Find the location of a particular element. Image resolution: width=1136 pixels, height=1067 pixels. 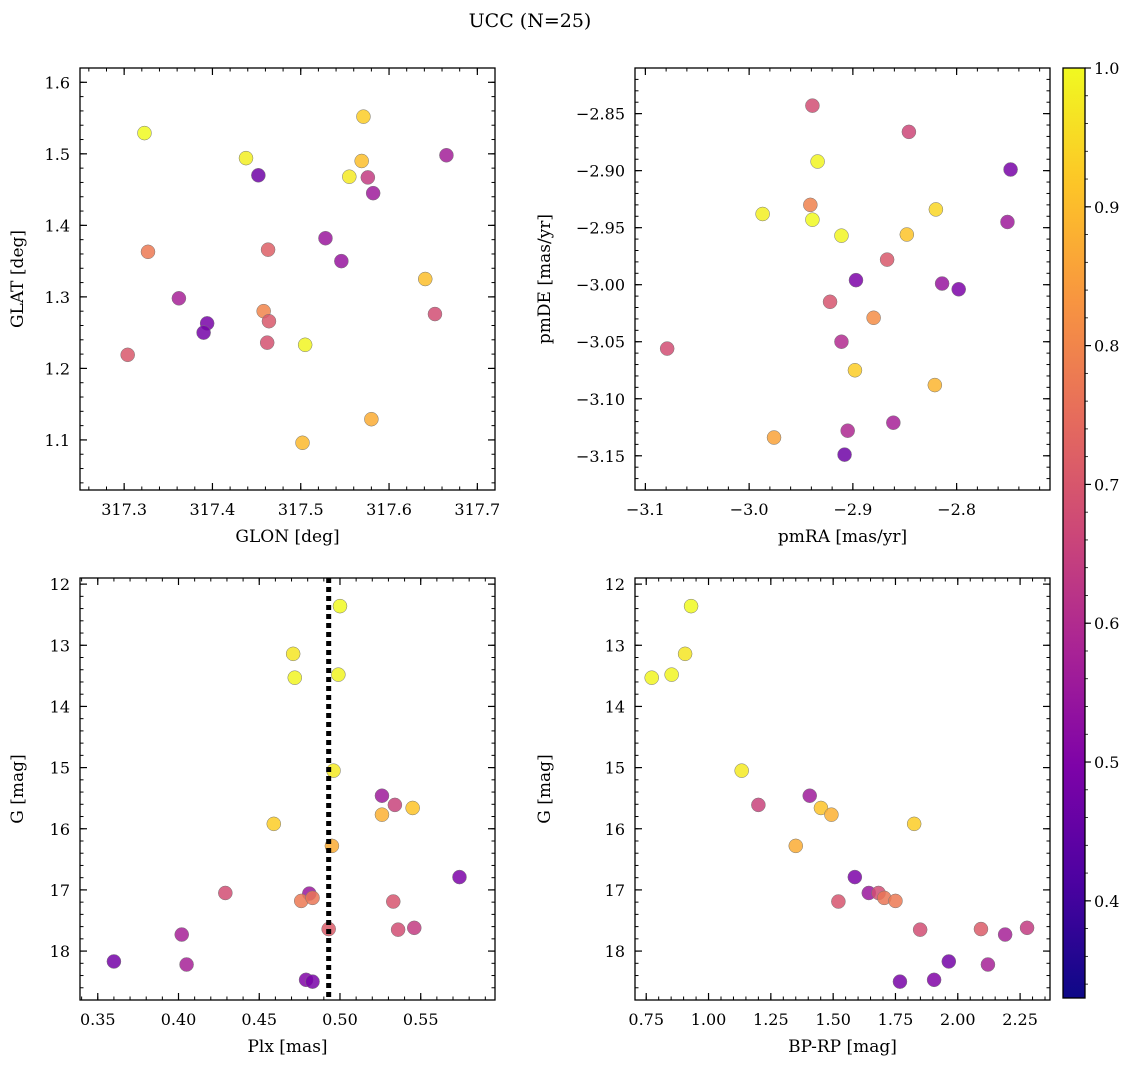

y-tick-label: 17 is located at coordinates (60, 890).